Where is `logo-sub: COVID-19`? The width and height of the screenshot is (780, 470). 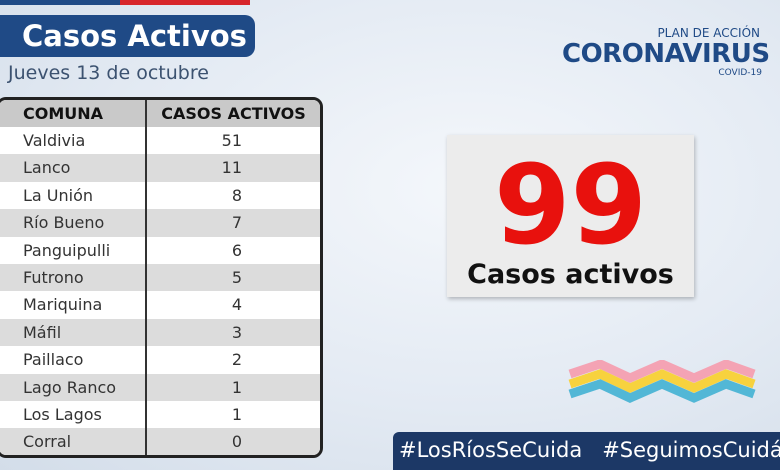
logo-sub: COVID-19 is located at coordinates (740, 73).